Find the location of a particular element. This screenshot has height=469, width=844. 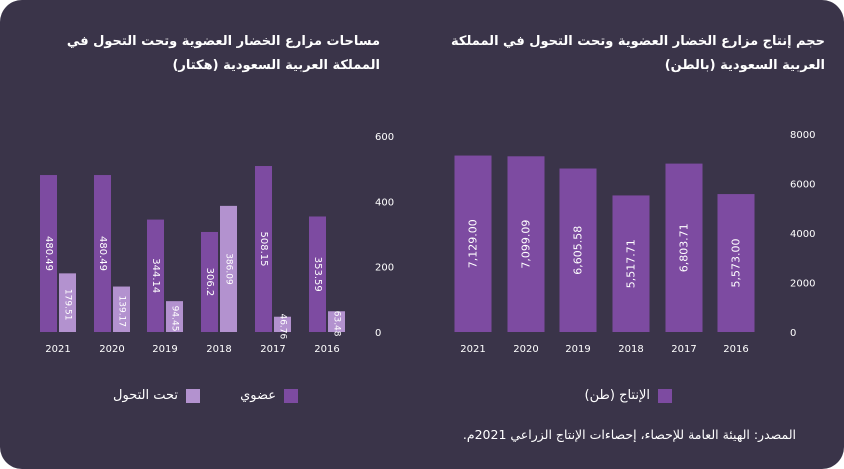

bar-value-label: 7,099.09 is located at coordinates (526, 244).